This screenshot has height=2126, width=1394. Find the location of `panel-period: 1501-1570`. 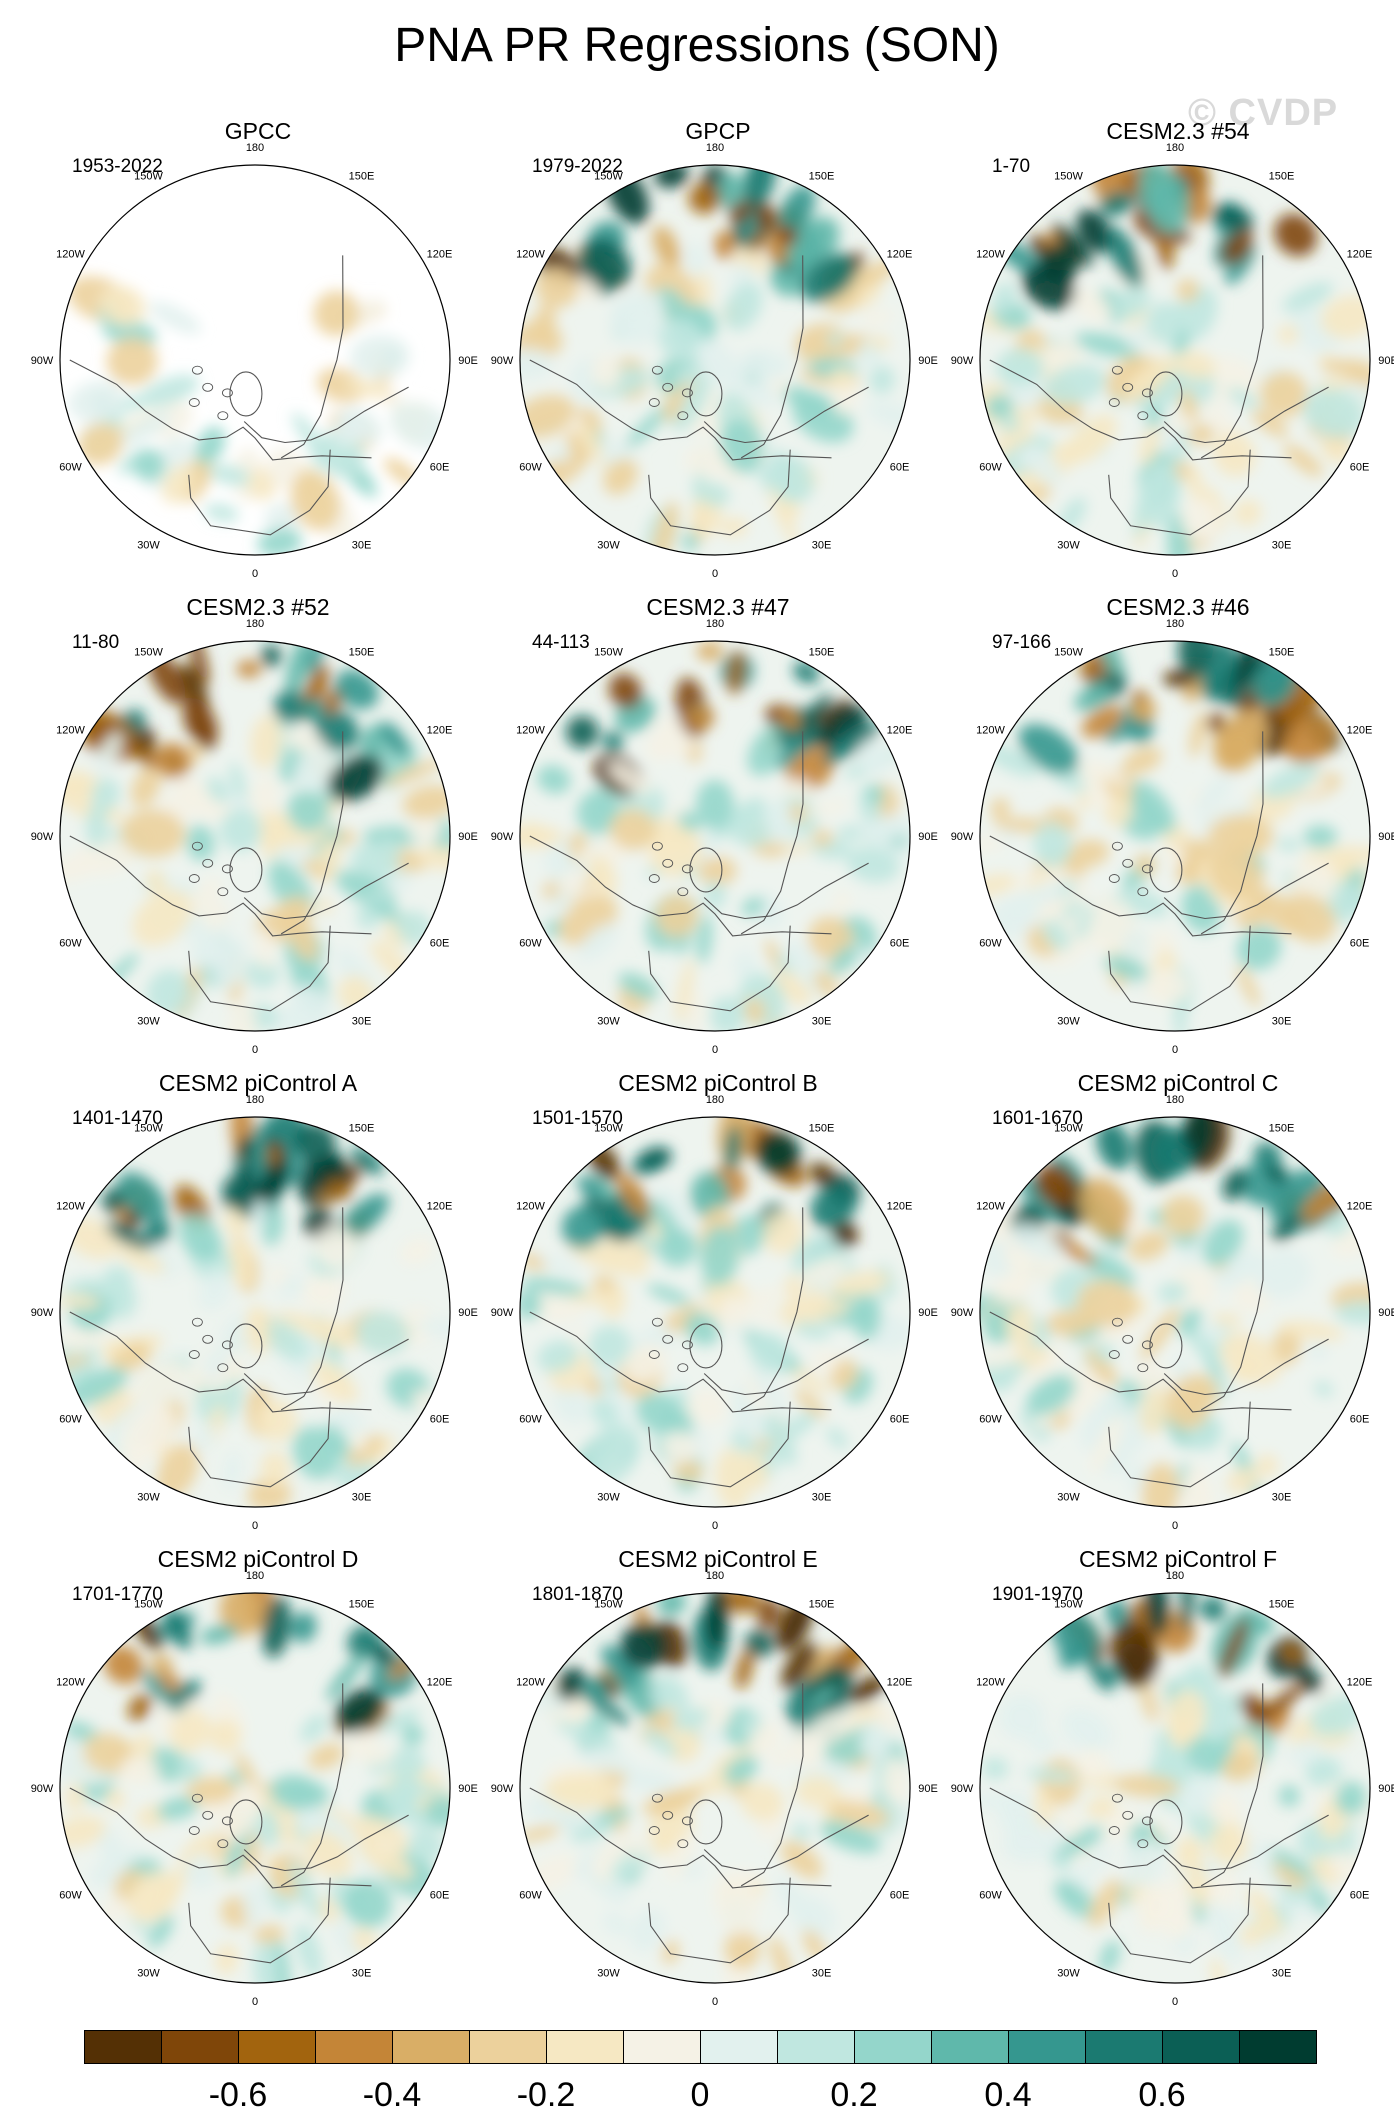

panel-period: 1501-1570 is located at coordinates (577, 1118).